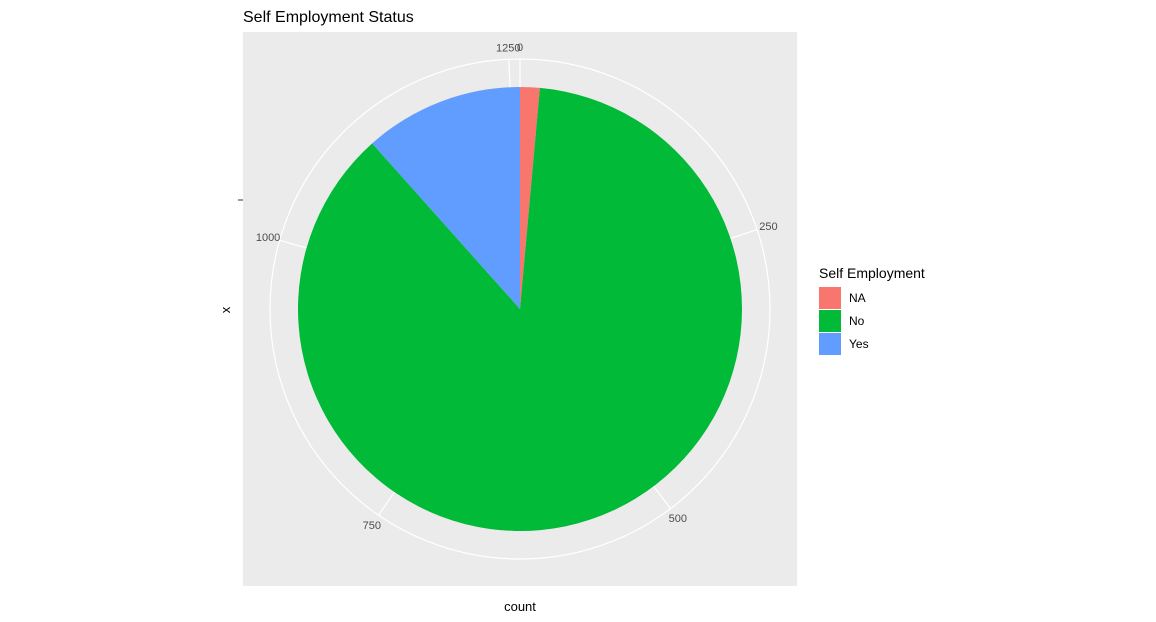 Image resolution: width=1156 pixels, height=622 pixels. What do you see at coordinates (830, 321) in the screenshot?
I see `legend-key-no` at bounding box center [830, 321].